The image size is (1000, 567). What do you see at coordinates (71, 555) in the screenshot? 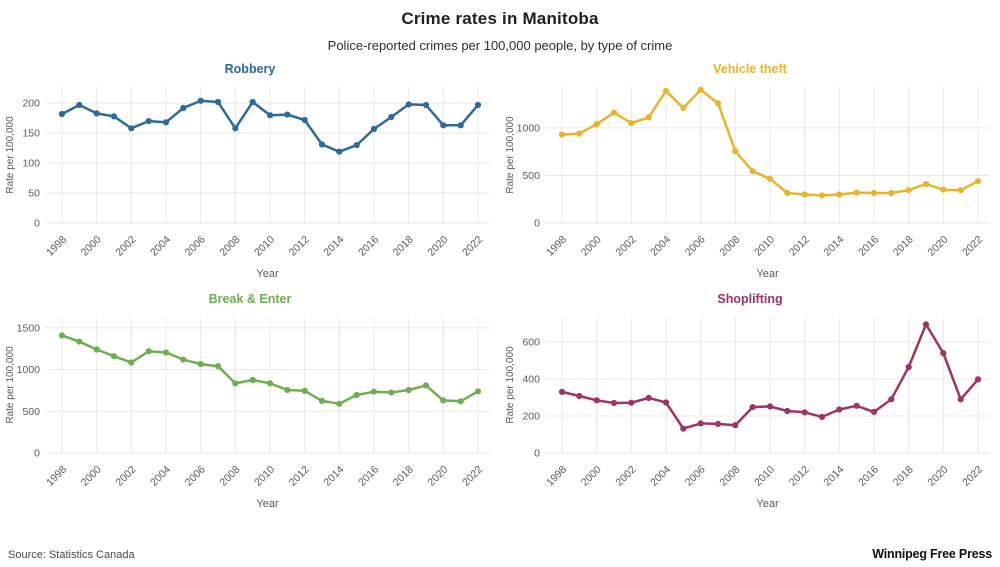
I see `source-note: Source: Statistics Canada` at bounding box center [71, 555].